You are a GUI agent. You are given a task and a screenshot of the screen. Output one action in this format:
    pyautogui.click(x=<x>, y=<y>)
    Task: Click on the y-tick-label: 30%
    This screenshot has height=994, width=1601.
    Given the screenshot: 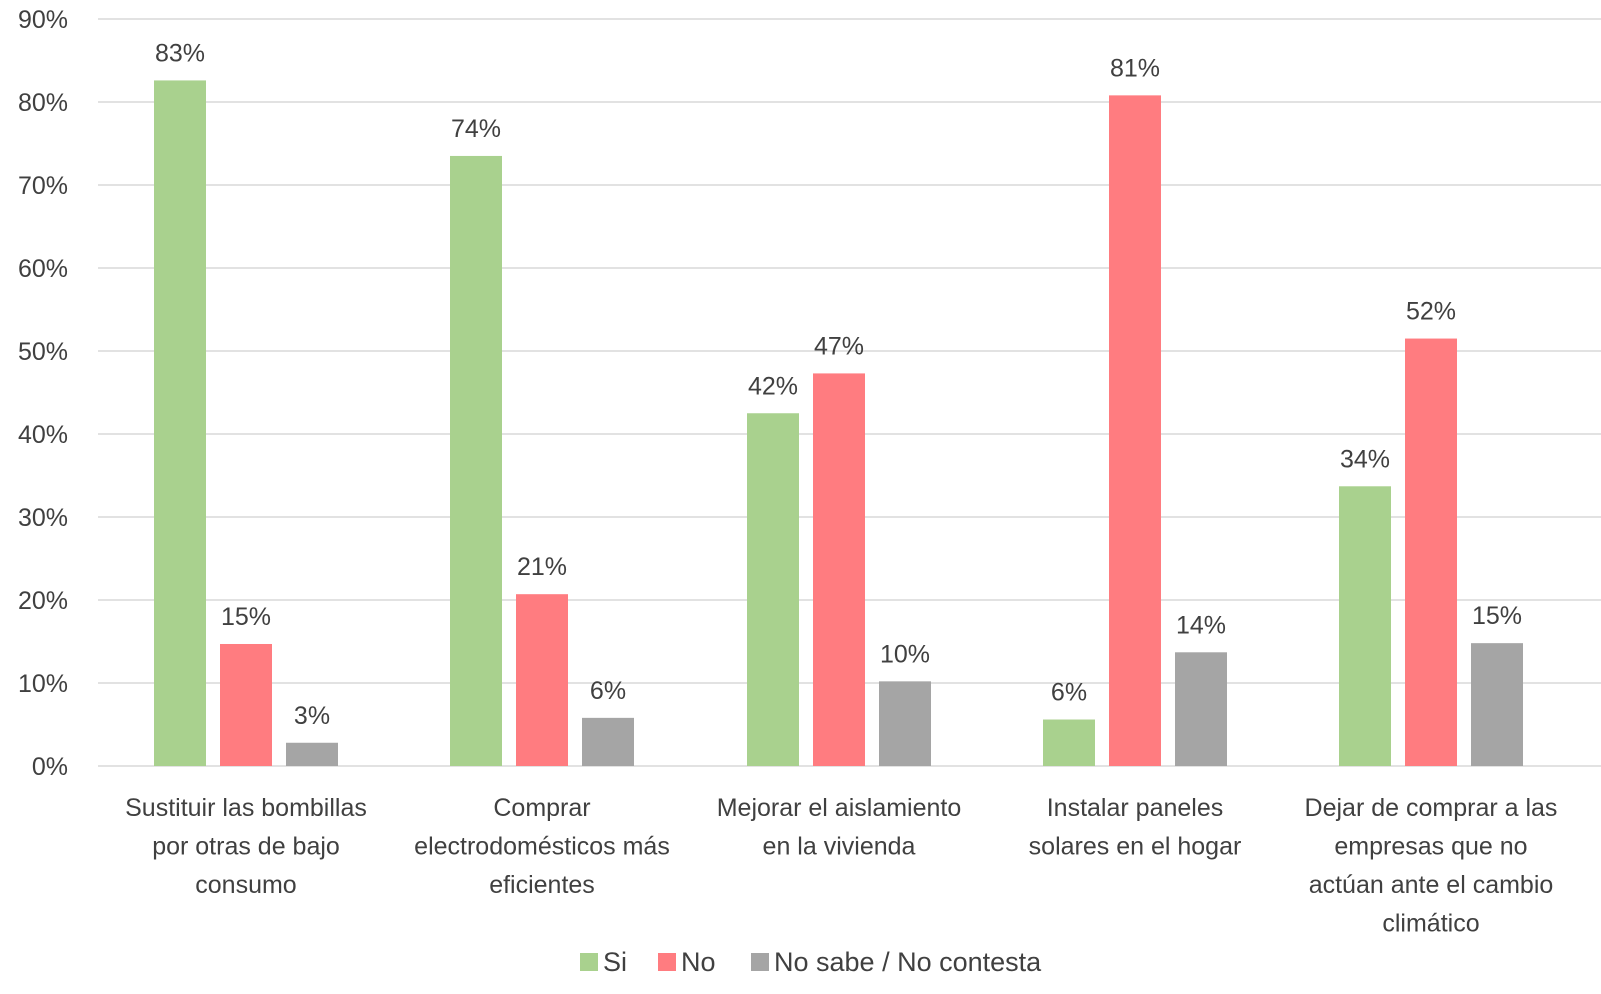 What is the action you would take?
    pyautogui.click(x=43, y=518)
    